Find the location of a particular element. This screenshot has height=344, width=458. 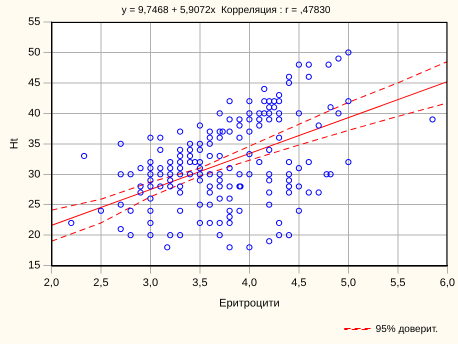

x-axis-title: Еритроцити is located at coordinates (249, 303).